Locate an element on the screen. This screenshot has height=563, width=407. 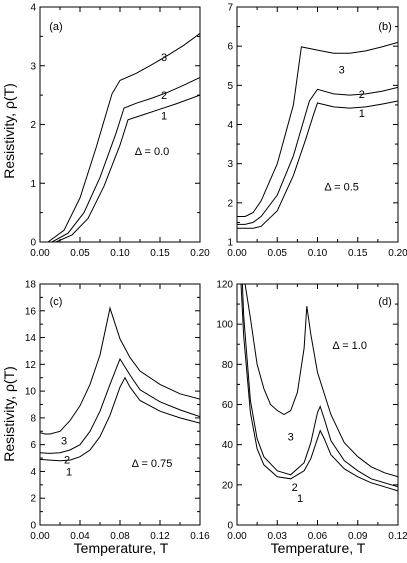
y-tick-label: 120 is located at coordinates (224, 285).